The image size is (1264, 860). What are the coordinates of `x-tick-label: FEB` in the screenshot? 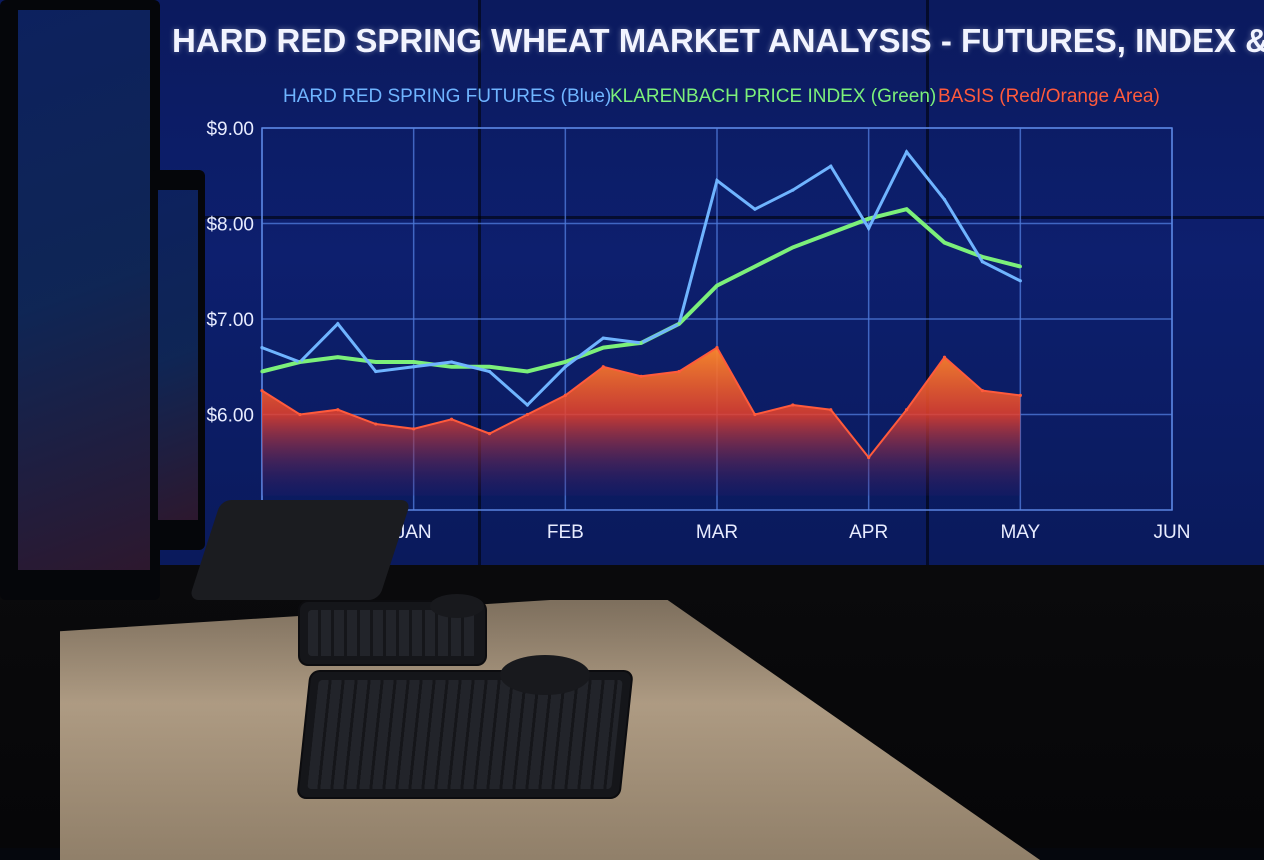 It's located at (565, 532).